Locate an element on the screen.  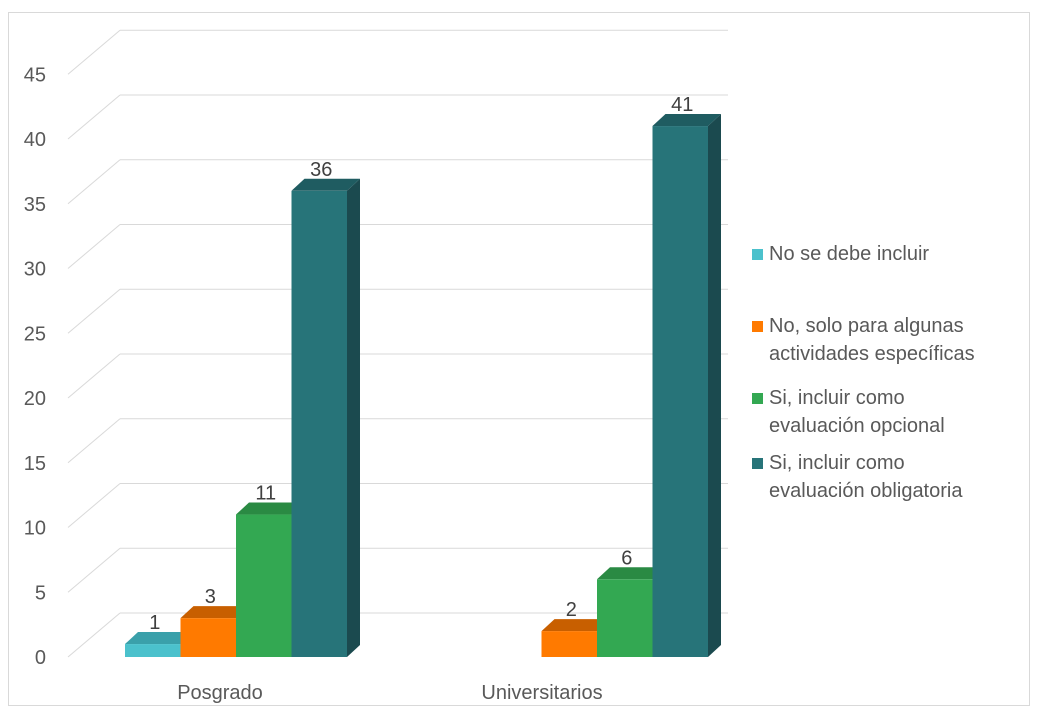
y-tick-label: 40 is located at coordinates (35, 140).